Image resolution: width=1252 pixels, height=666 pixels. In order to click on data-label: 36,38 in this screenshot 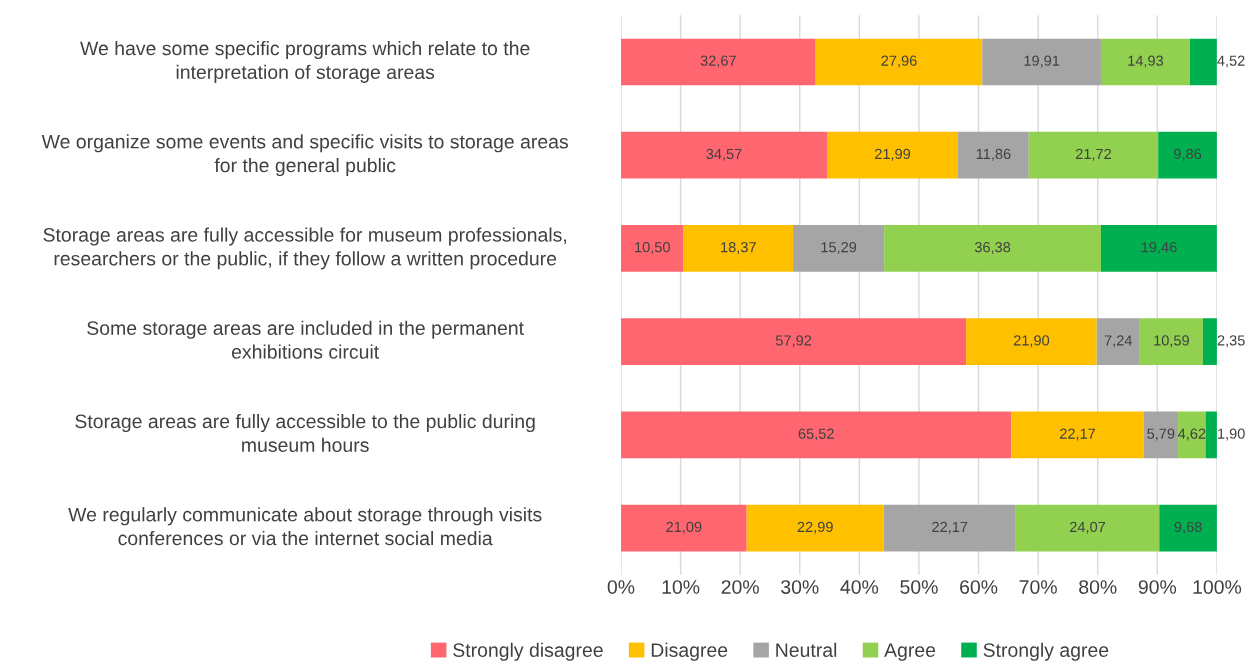, I will do `click(992, 248)`.